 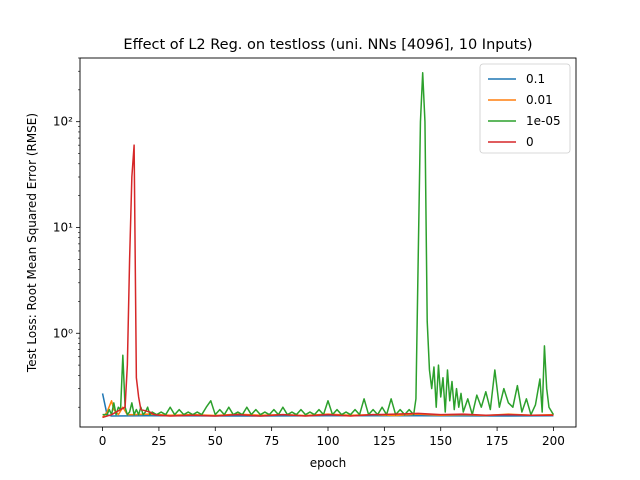 What do you see at coordinates (271, 441) in the screenshot?
I see `x-tick-label: 75` at bounding box center [271, 441].